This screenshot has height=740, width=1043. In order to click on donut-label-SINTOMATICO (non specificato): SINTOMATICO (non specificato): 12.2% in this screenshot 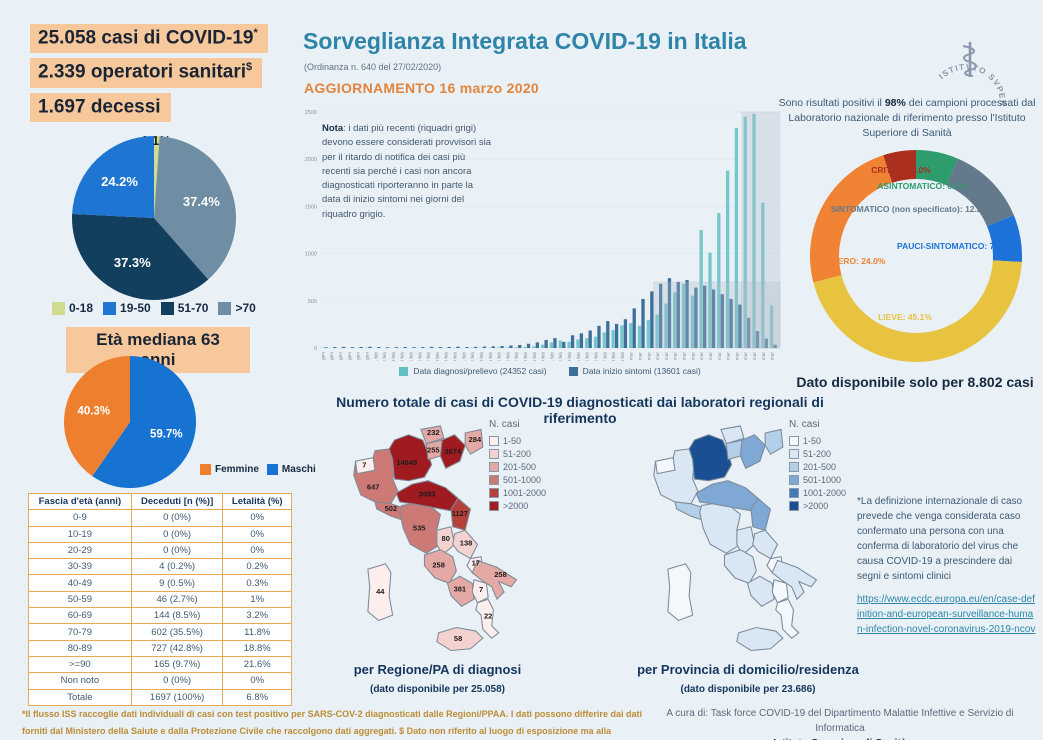, I will do `click(910, 209)`.